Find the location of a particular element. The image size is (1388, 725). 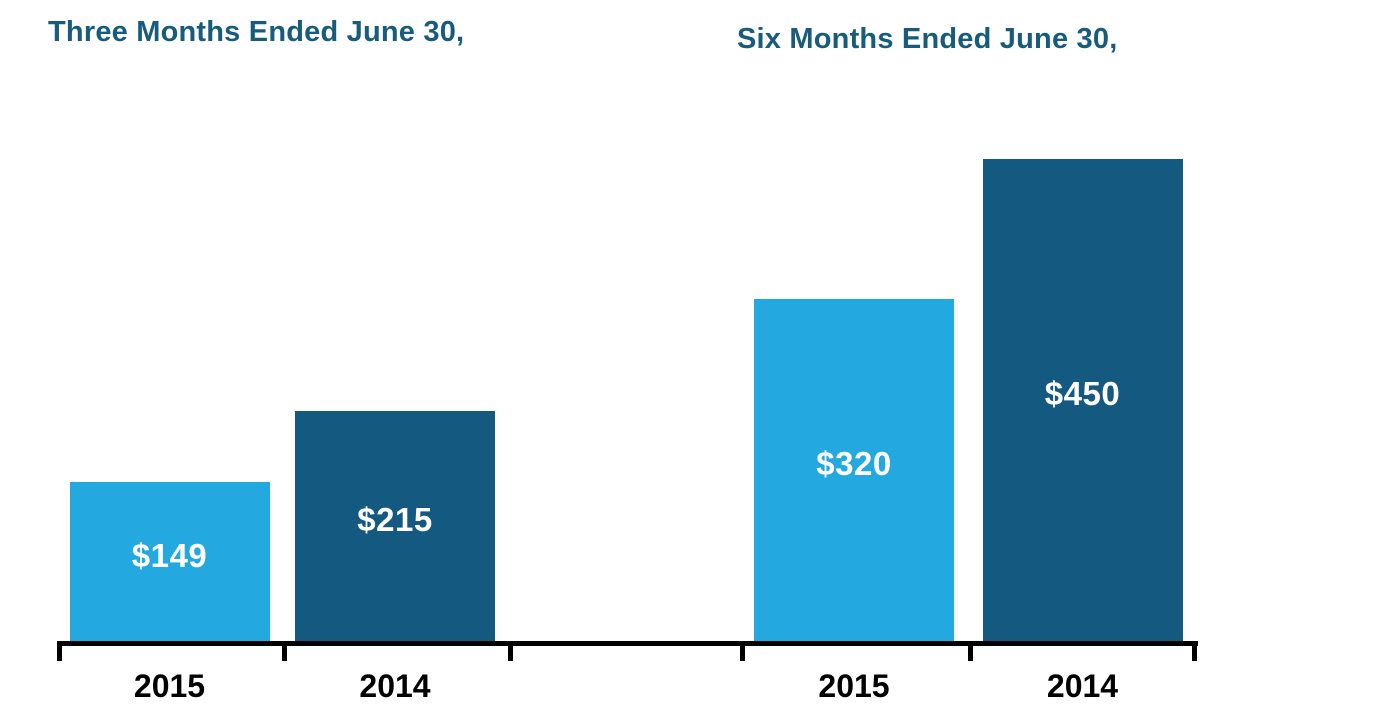

bar-six-months-2014: $450 is located at coordinates (1082, 400).